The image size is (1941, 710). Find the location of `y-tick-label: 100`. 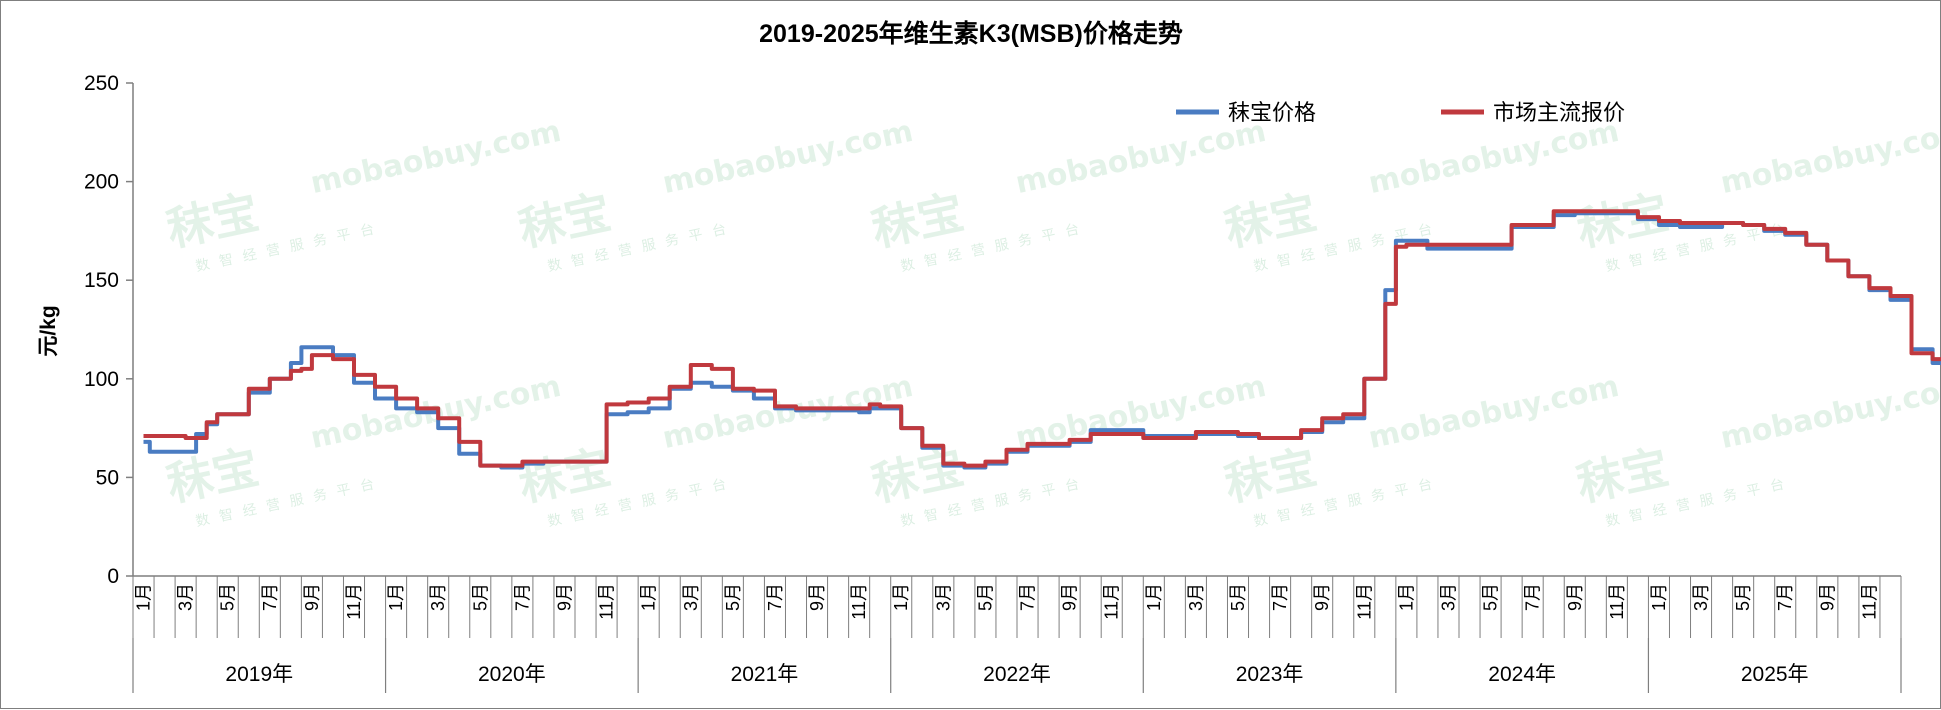

y-tick-label: 100 is located at coordinates (101, 379).